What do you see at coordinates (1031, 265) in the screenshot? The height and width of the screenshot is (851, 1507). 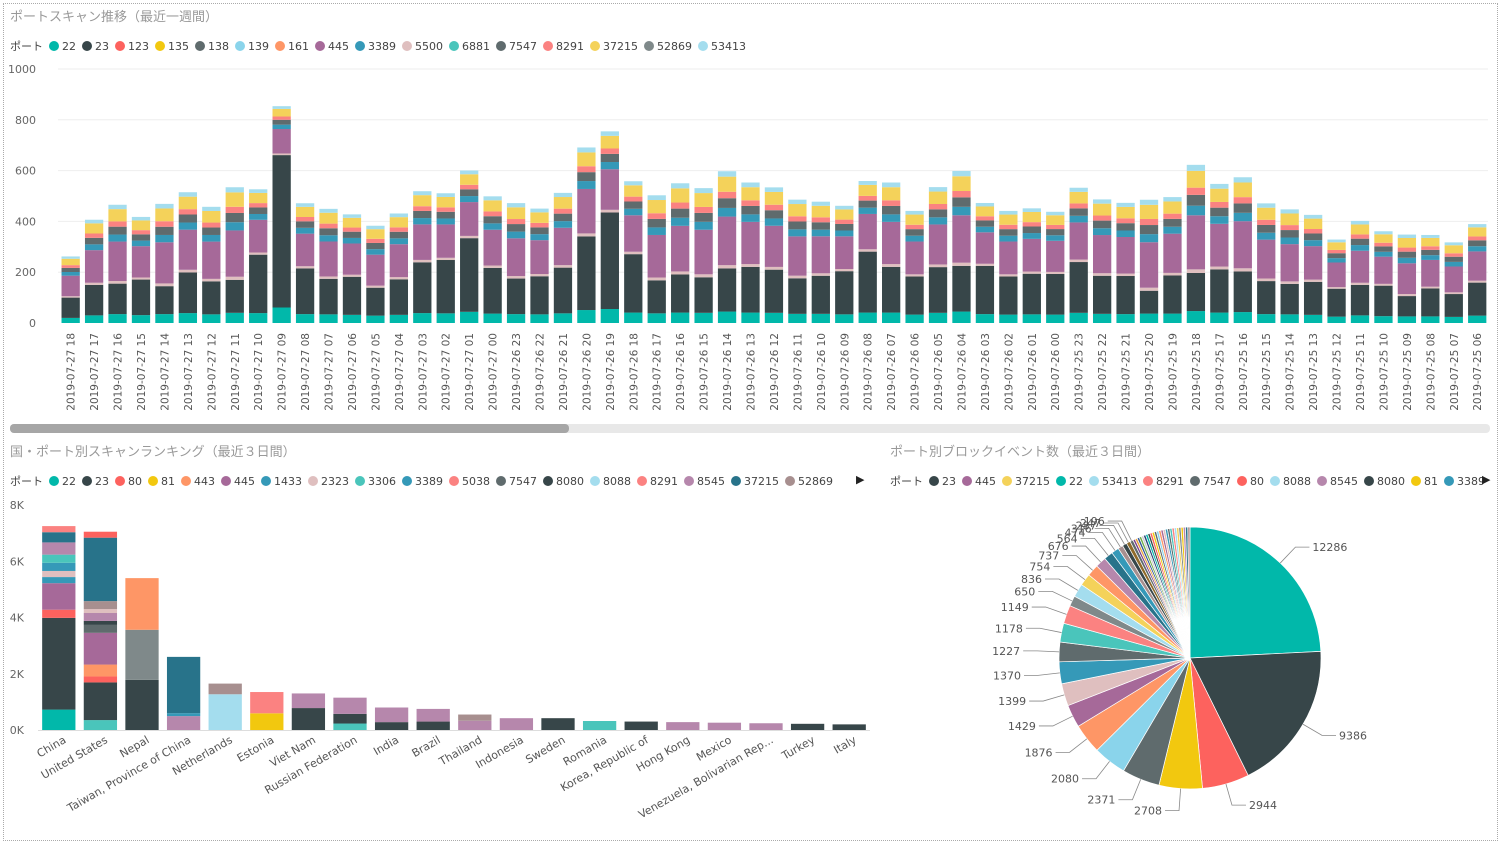 I see `bar-2019-07-26 01` at bounding box center [1031, 265].